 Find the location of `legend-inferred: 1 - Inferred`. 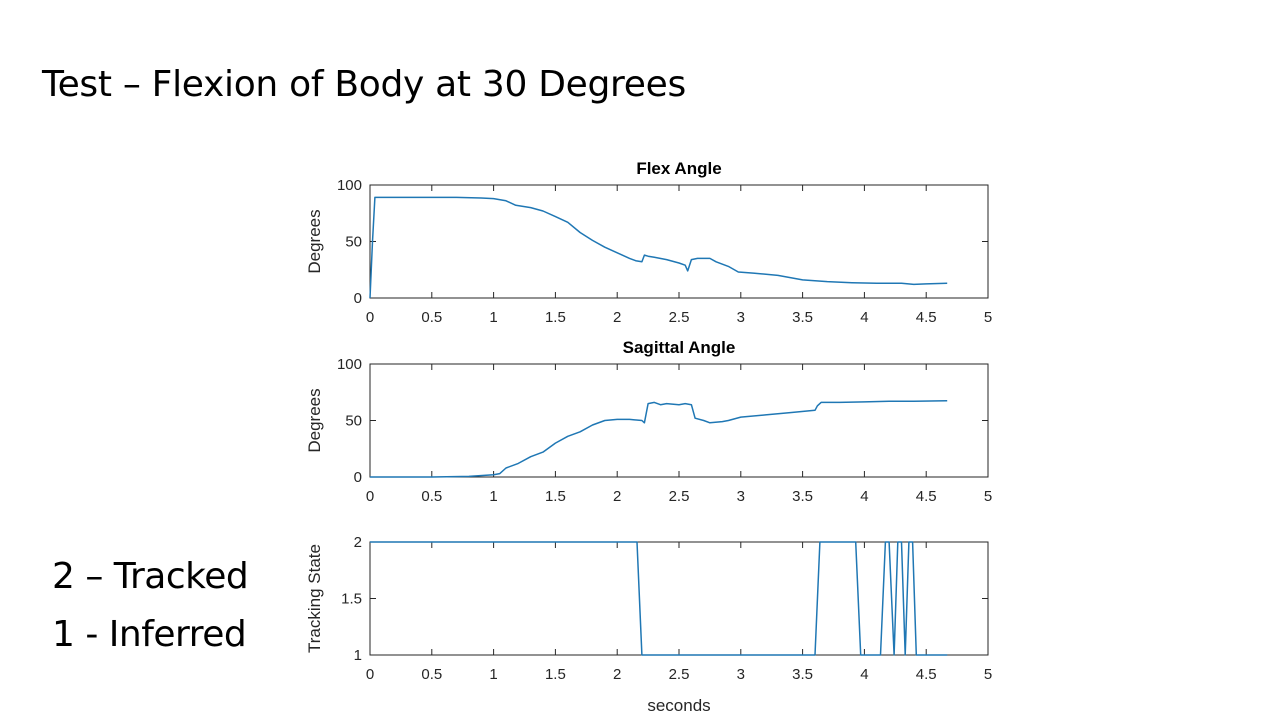

legend-inferred: 1 - Inferred is located at coordinates (149, 634).